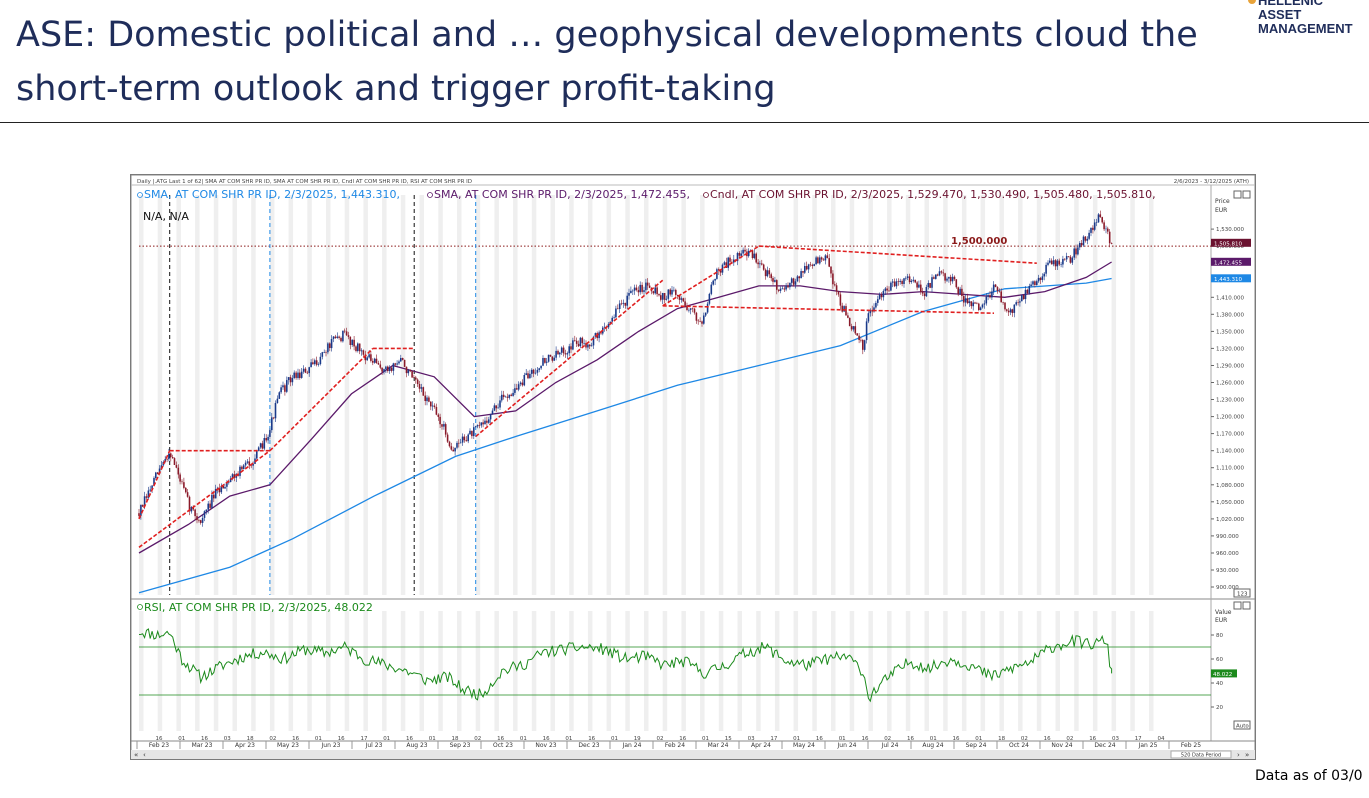 The width and height of the screenshot is (1369, 798). Describe the element at coordinates (140, 607) in the screenshot. I see `rsi-legend-marker-icon` at that location.